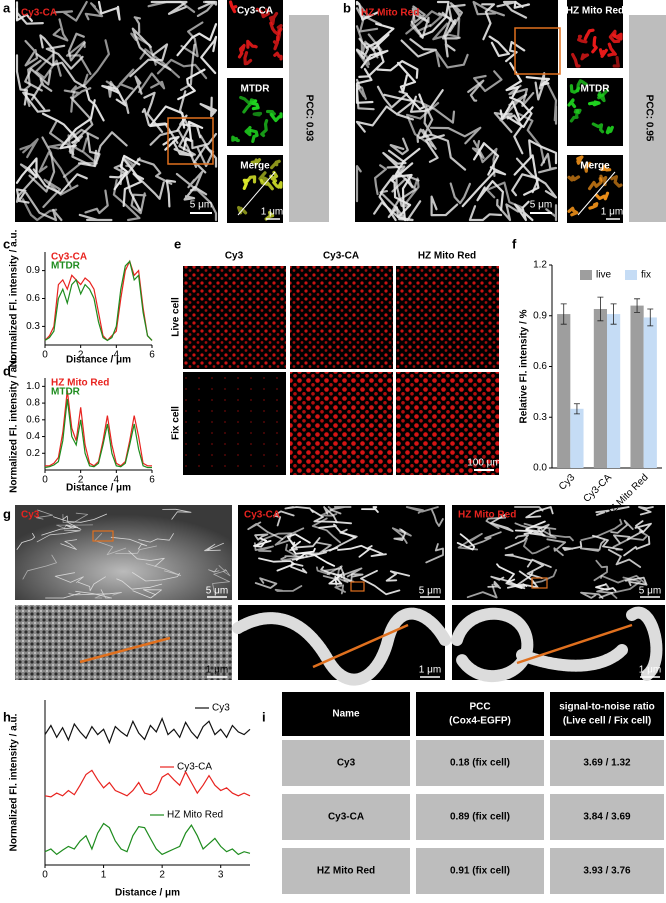 The width and height of the screenshot is (666, 903). Describe the element at coordinates (603, 275) in the screenshot. I see `legend-label: live` at that location.